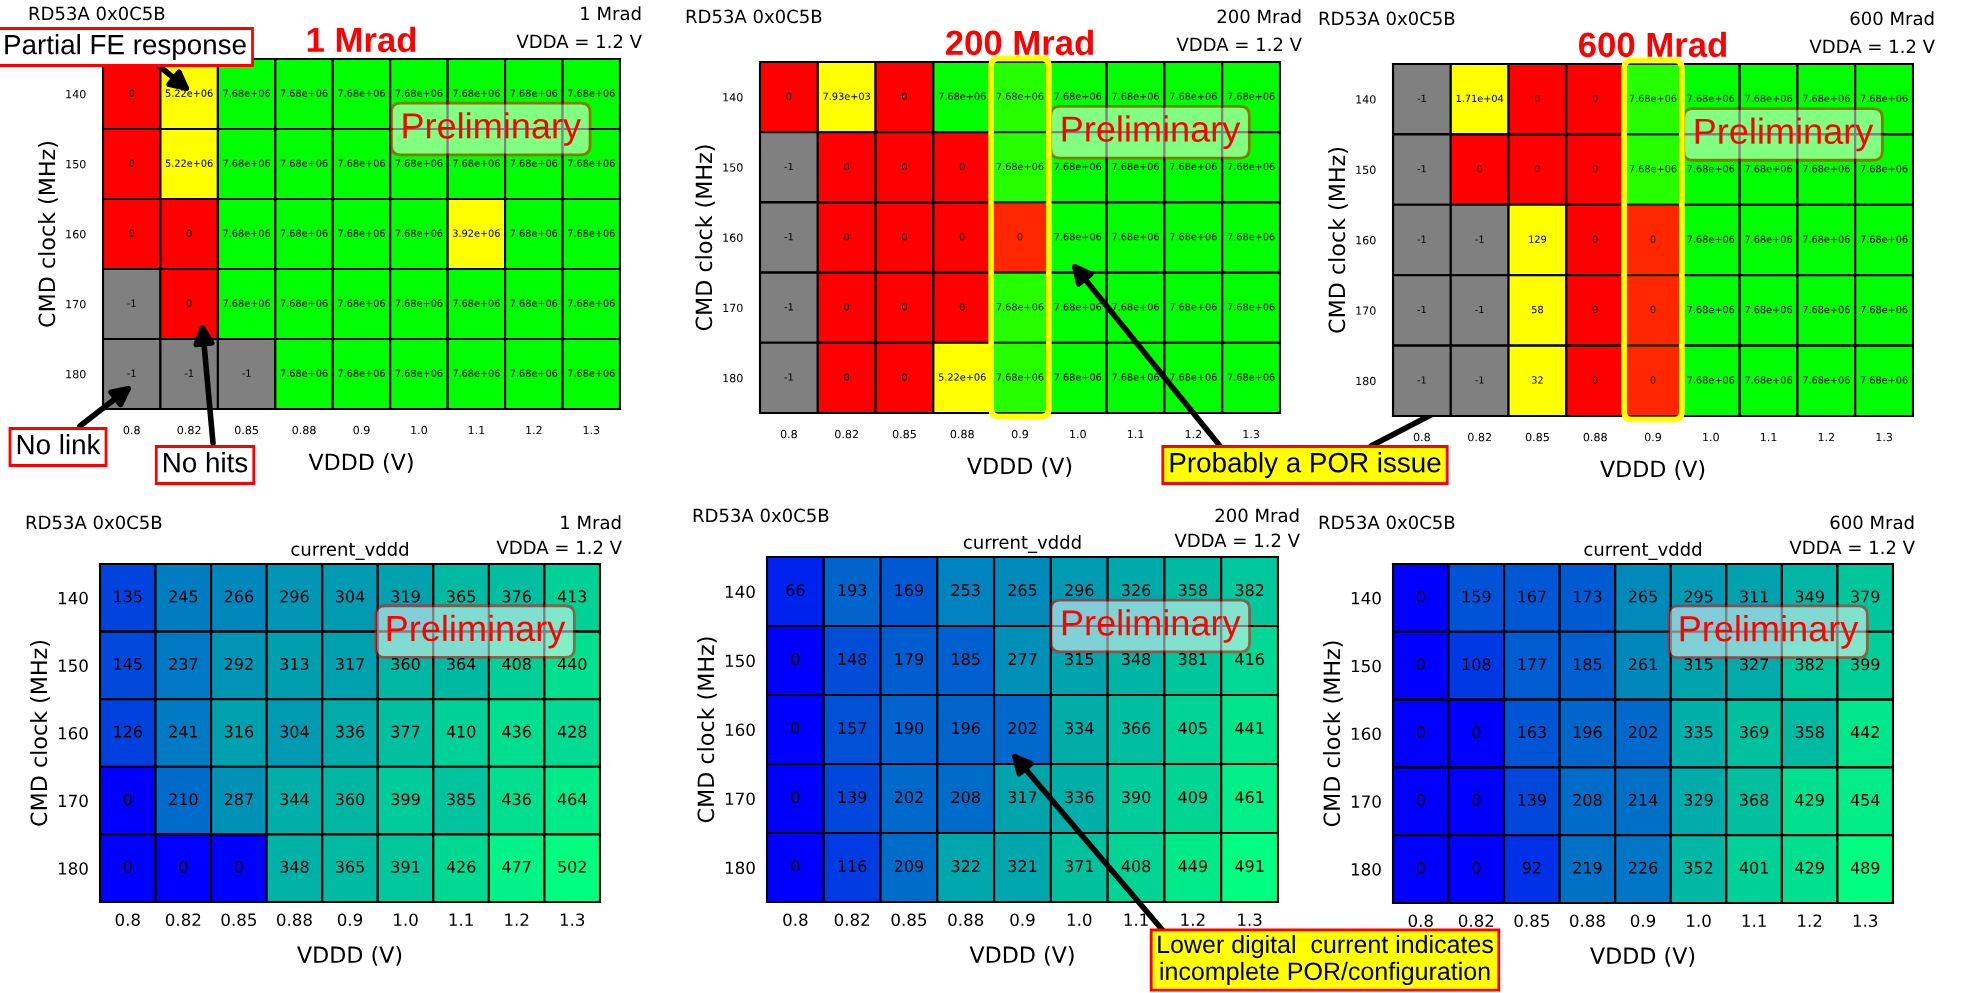  What do you see at coordinates (1754, 596) in the screenshot?
I see `data-label: 311` at bounding box center [1754, 596].